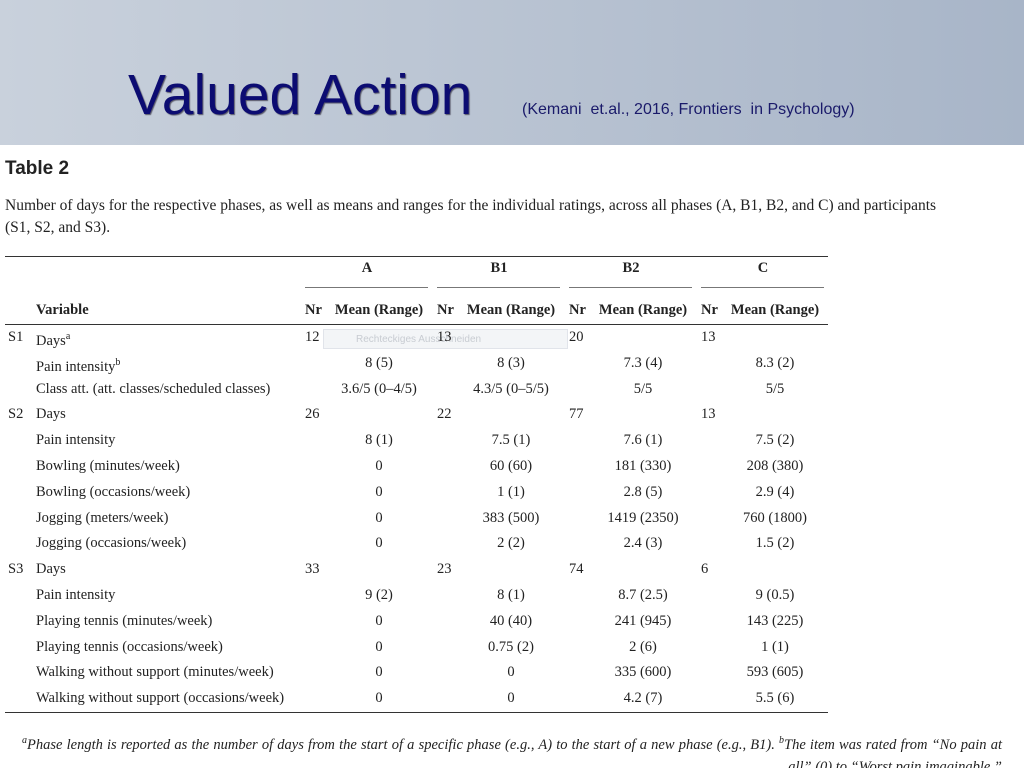  Describe the element at coordinates (775, 491) in the screenshot. I see `mean-cell: 2.9 (4)` at that location.